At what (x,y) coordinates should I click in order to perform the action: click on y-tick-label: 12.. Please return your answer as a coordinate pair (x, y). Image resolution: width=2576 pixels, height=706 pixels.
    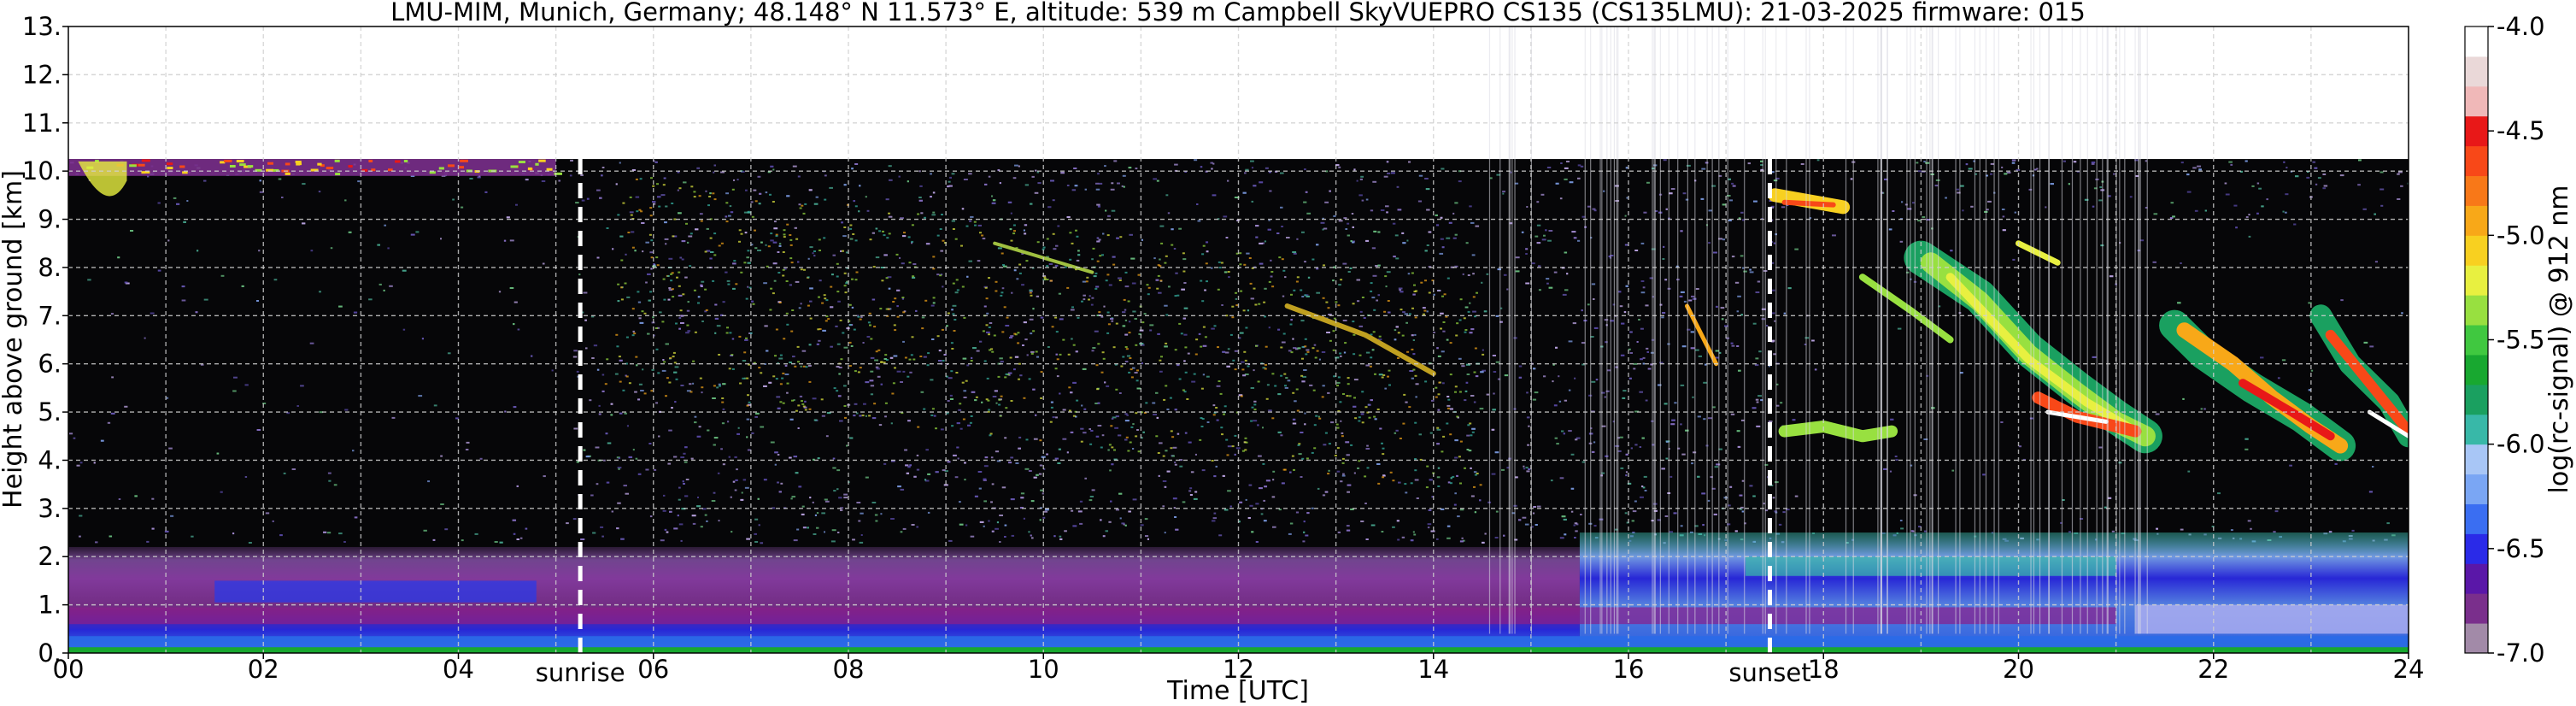
    Looking at the image, I should click on (42, 74).